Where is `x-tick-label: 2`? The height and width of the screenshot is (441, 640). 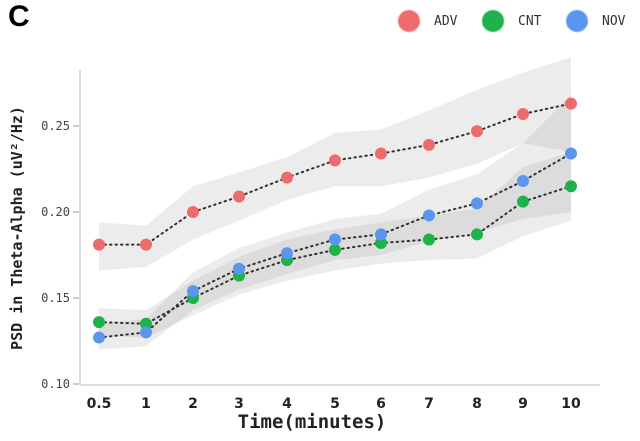 x-tick-label: 2 is located at coordinates (193, 404).